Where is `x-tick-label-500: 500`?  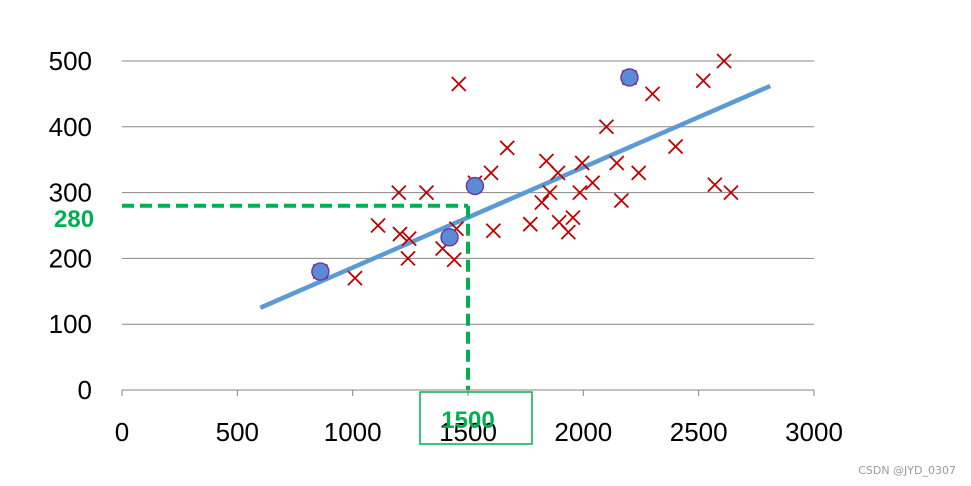 x-tick-label-500: 500 is located at coordinates (237, 432).